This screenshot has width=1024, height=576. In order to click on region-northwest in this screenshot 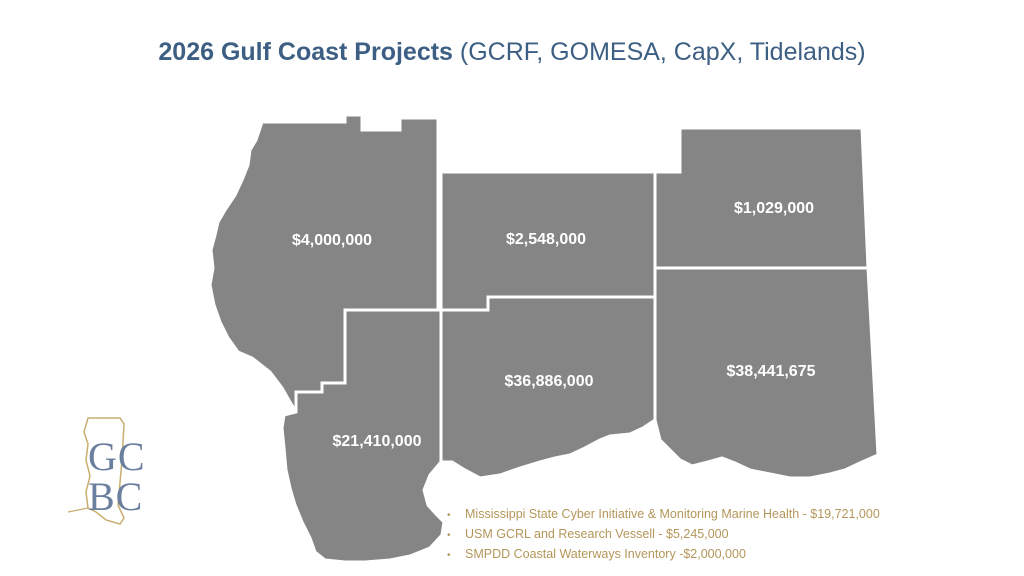, I will do `click(324, 265)`.